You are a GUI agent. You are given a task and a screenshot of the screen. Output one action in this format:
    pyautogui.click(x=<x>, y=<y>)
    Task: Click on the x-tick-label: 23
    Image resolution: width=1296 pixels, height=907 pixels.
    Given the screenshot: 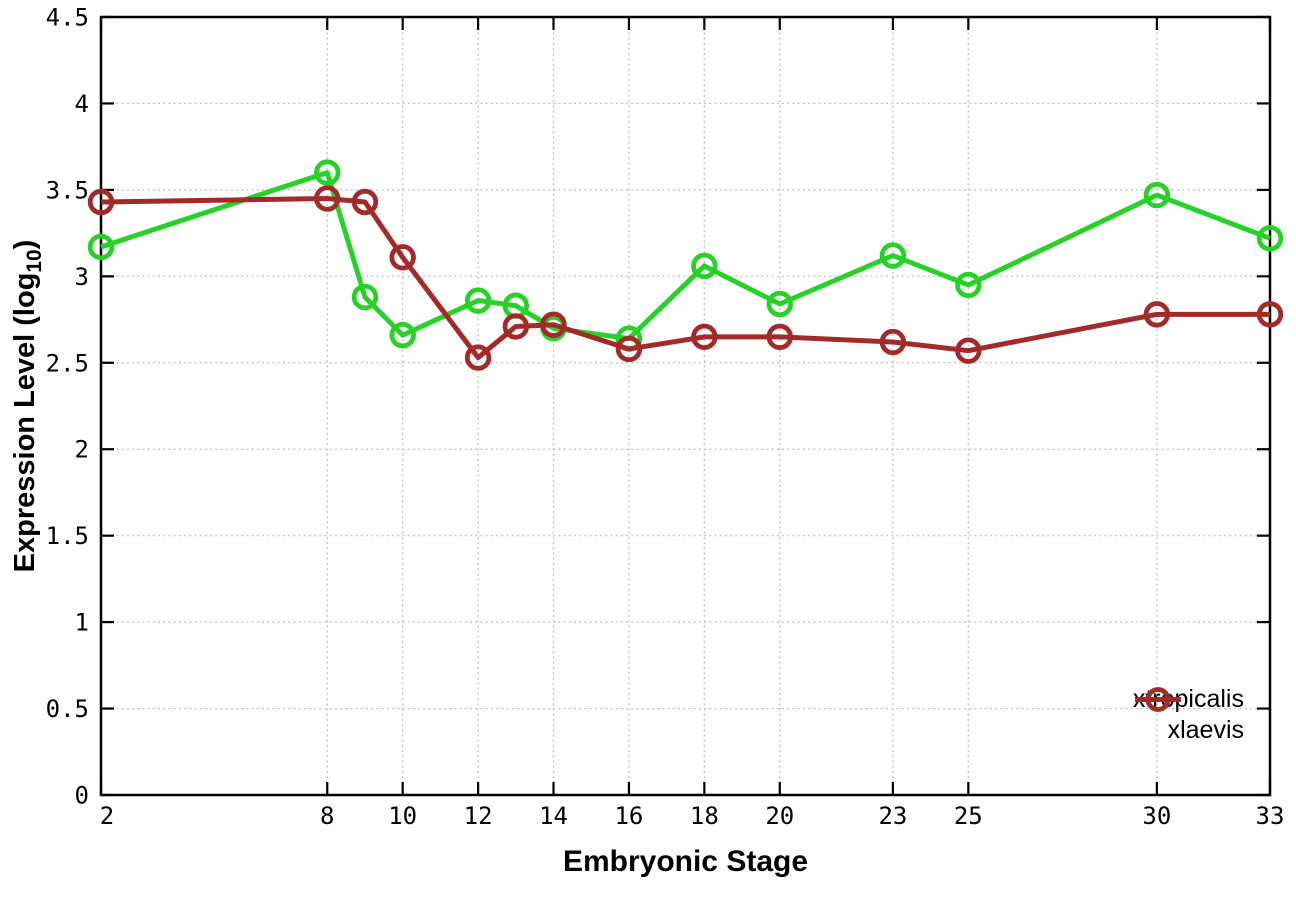 What is the action you would take?
    pyautogui.click(x=892, y=816)
    